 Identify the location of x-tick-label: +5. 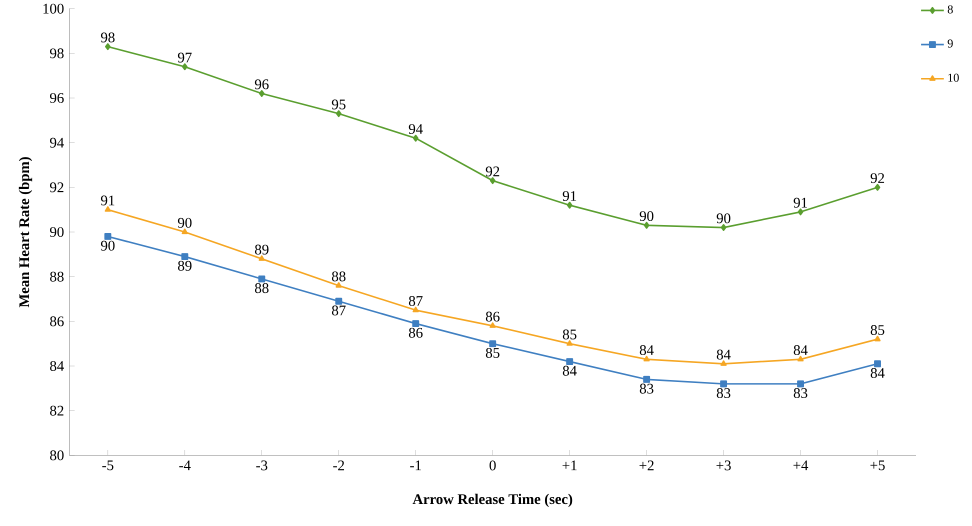
(877, 465).